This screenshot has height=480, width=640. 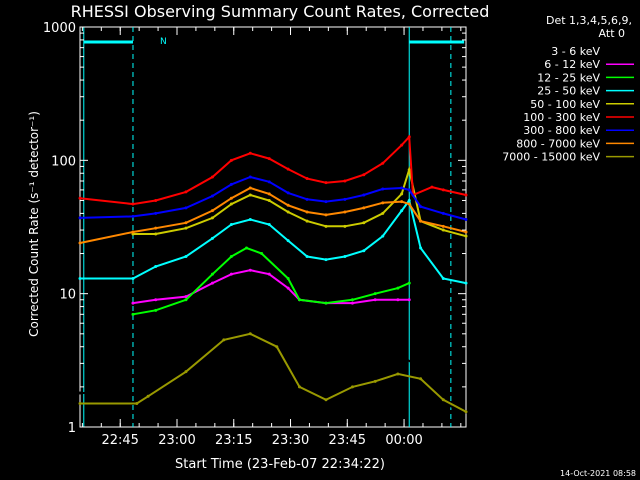 What do you see at coordinates (572, 64) in the screenshot?
I see `legend-label: 6 - 12 keV` at bounding box center [572, 64].